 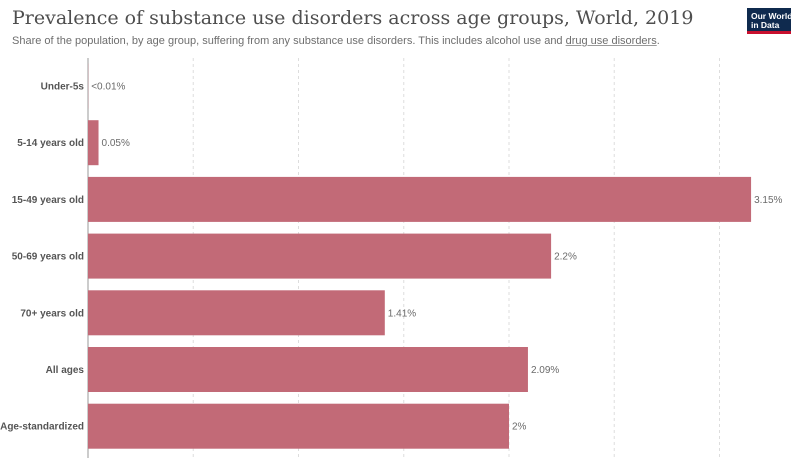 I want to click on value-label: 1.41%, so click(x=402, y=313).